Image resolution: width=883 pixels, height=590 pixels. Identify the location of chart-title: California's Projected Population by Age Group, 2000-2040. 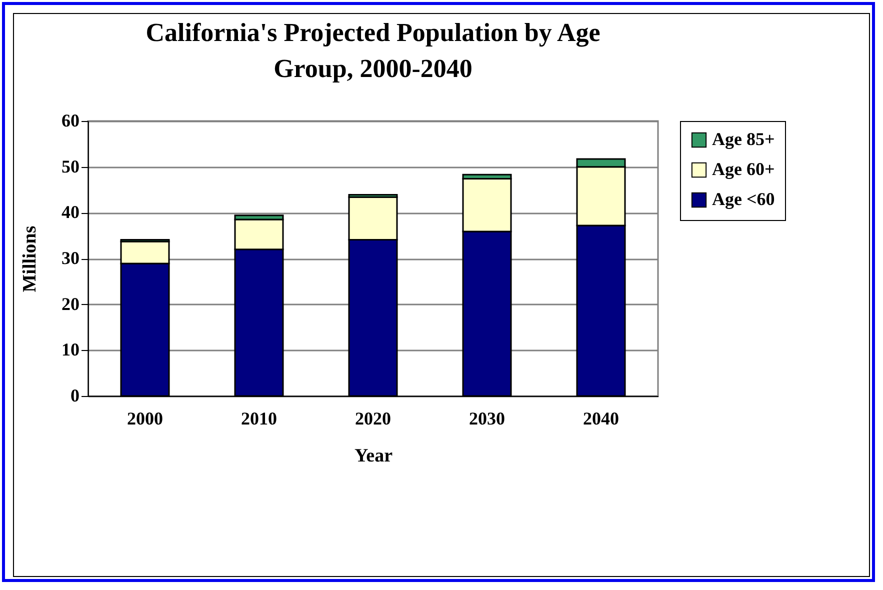
(373, 50).